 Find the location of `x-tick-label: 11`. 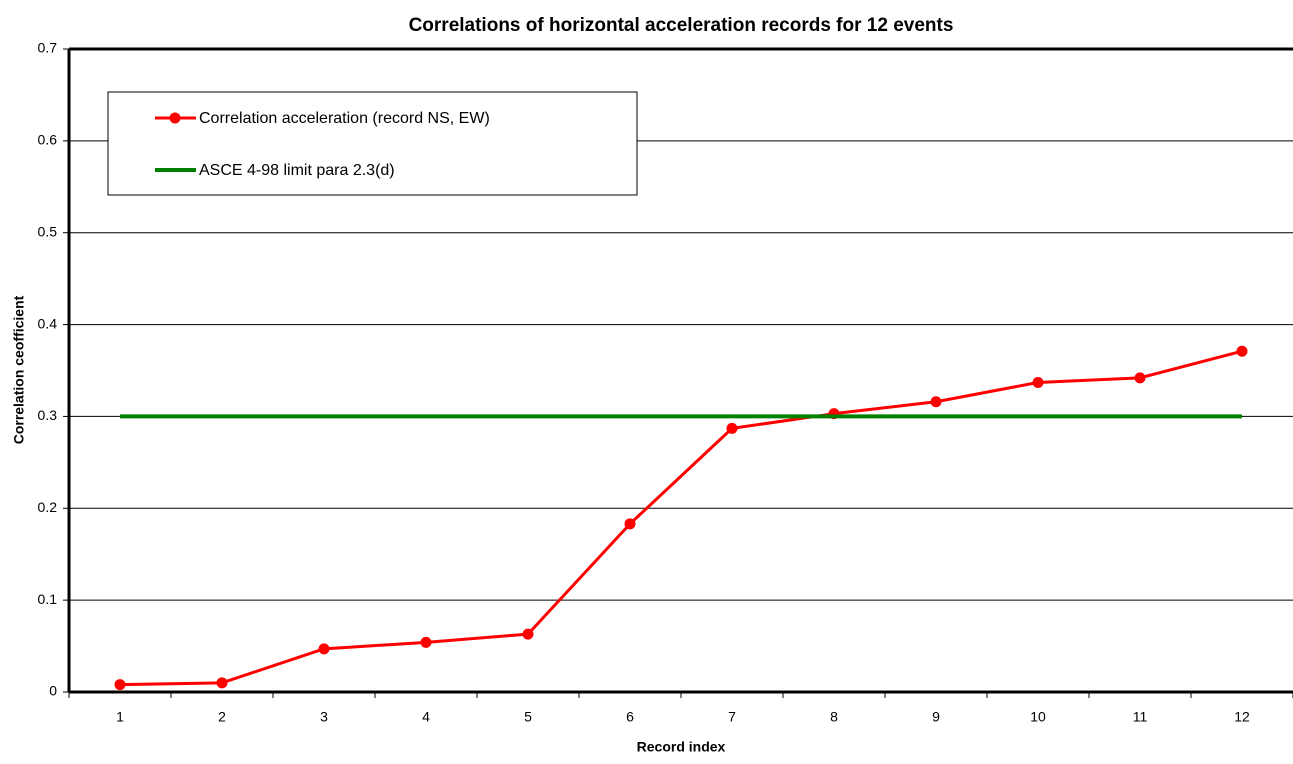

x-tick-label: 11 is located at coordinates (1140, 717).